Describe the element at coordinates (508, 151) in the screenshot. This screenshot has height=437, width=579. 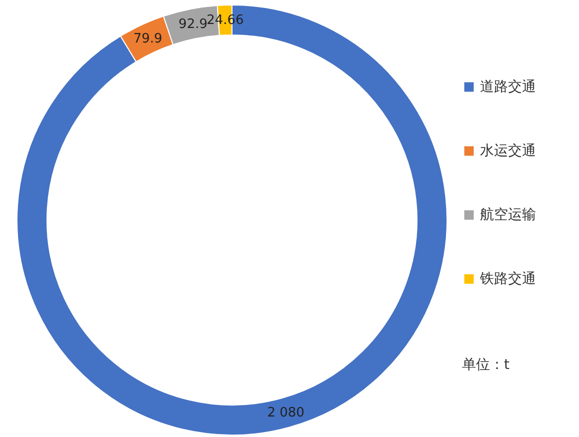
I see `legend-label: 水运交通` at that location.